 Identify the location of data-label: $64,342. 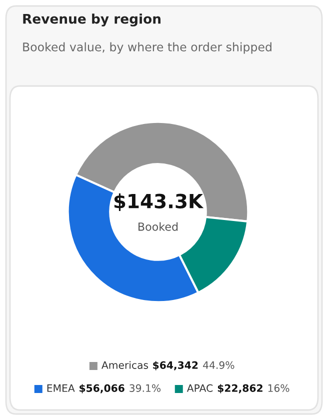
(175, 365).